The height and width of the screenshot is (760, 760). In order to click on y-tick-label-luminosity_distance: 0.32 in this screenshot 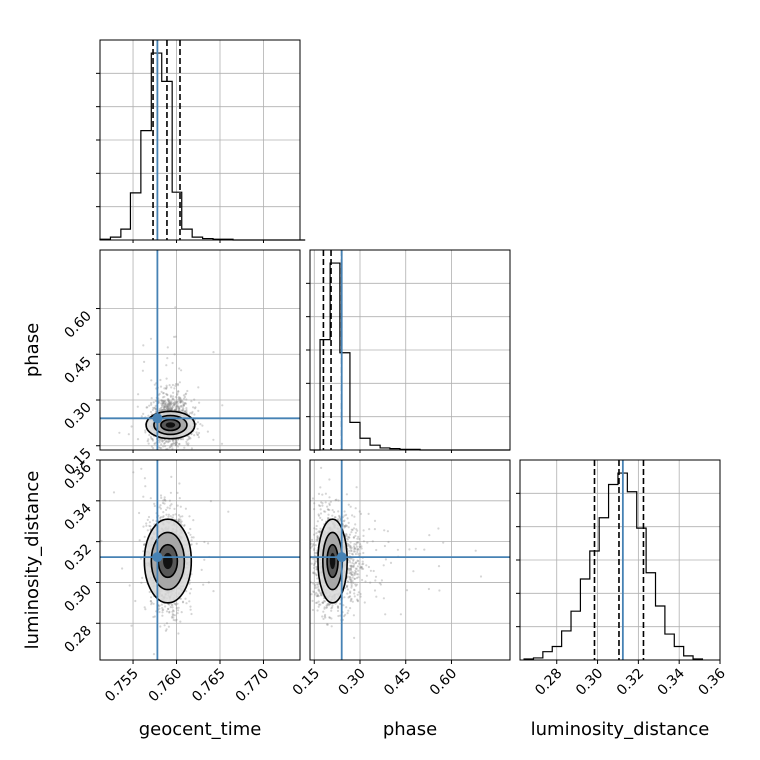, I will do `click(77, 557)`.